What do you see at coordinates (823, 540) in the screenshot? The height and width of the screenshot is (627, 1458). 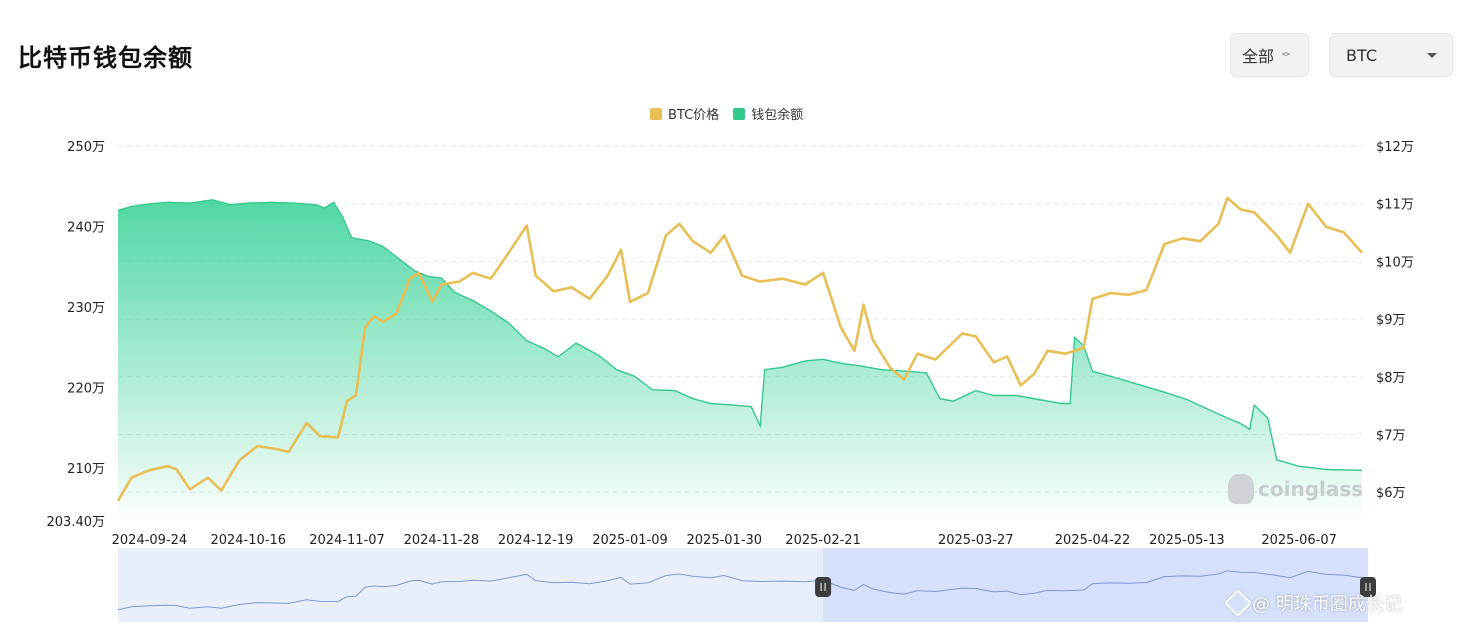 I see `x-axis-tick-label: 2025-02-21` at bounding box center [823, 540].